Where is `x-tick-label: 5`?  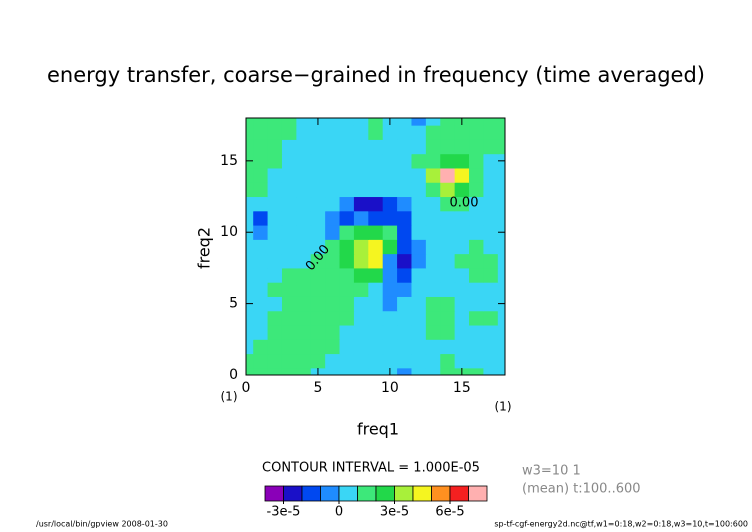 x-tick-label: 5 is located at coordinates (317, 388).